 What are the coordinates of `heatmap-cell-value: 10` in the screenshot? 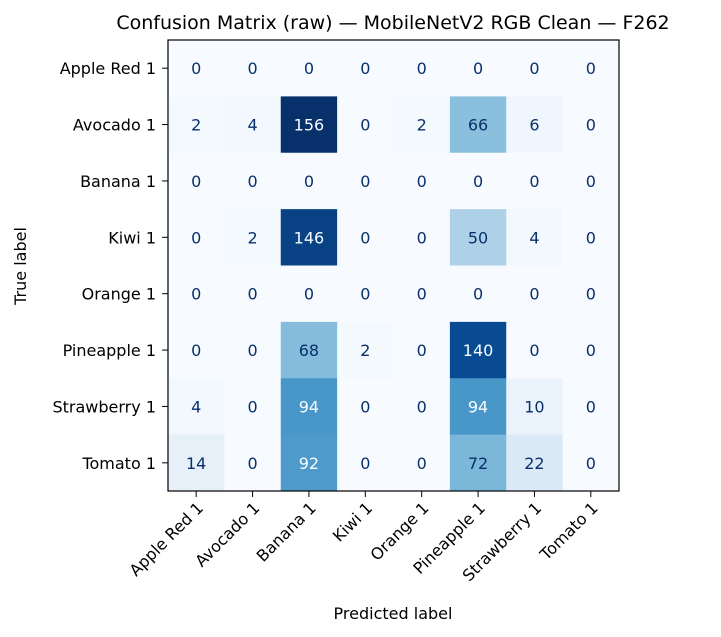 It's located at (534, 406).